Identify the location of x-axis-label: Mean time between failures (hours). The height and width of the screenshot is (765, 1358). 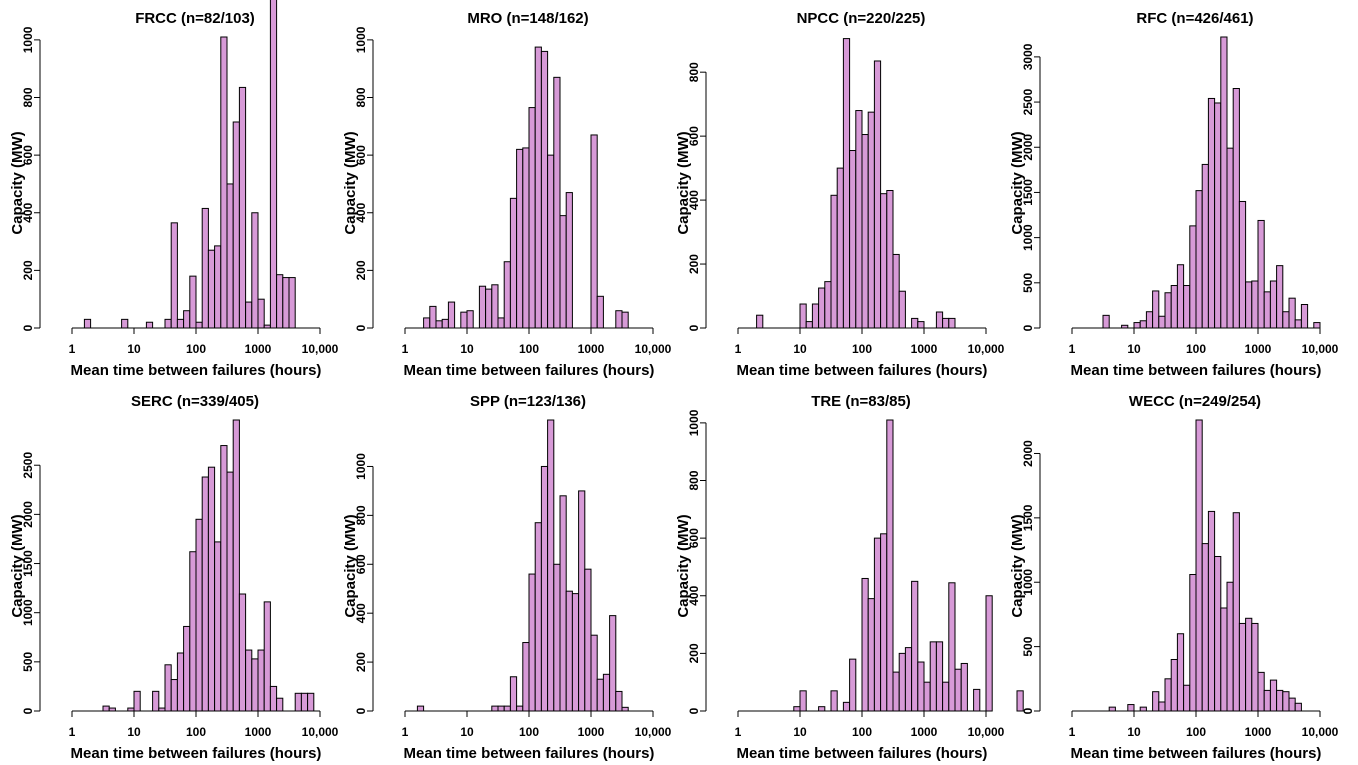
(1196, 753).